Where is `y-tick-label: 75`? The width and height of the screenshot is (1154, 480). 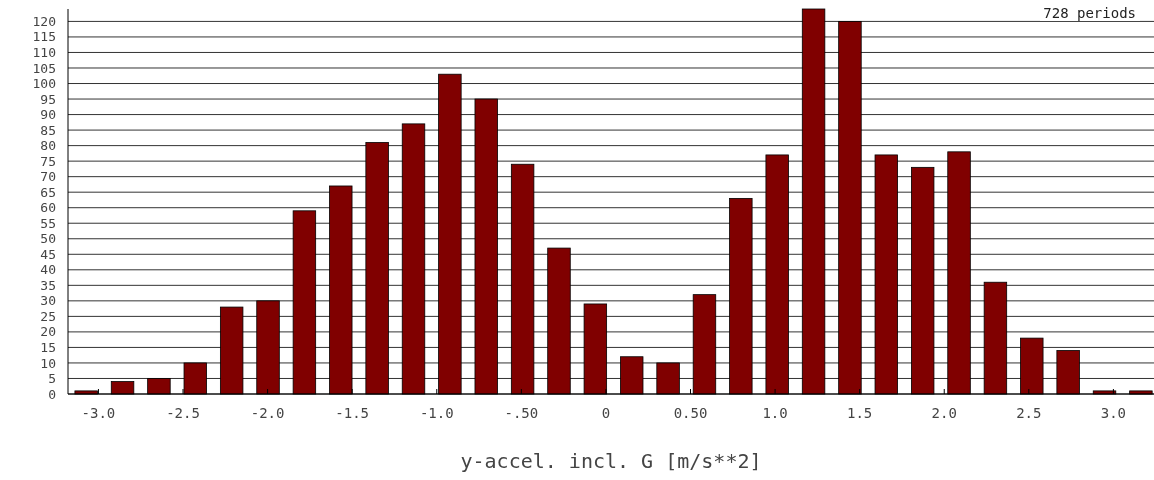 y-tick-label: 75 is located at coordinates (48, 161).